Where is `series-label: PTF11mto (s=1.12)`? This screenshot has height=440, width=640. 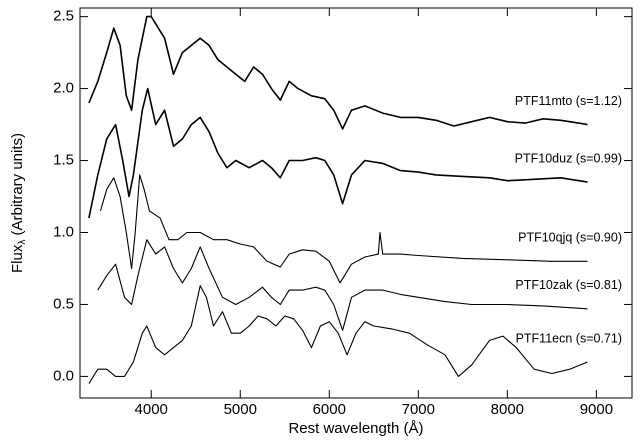 series-label: PTF11mto (s=1.12) is located at coordinates (568, 101).